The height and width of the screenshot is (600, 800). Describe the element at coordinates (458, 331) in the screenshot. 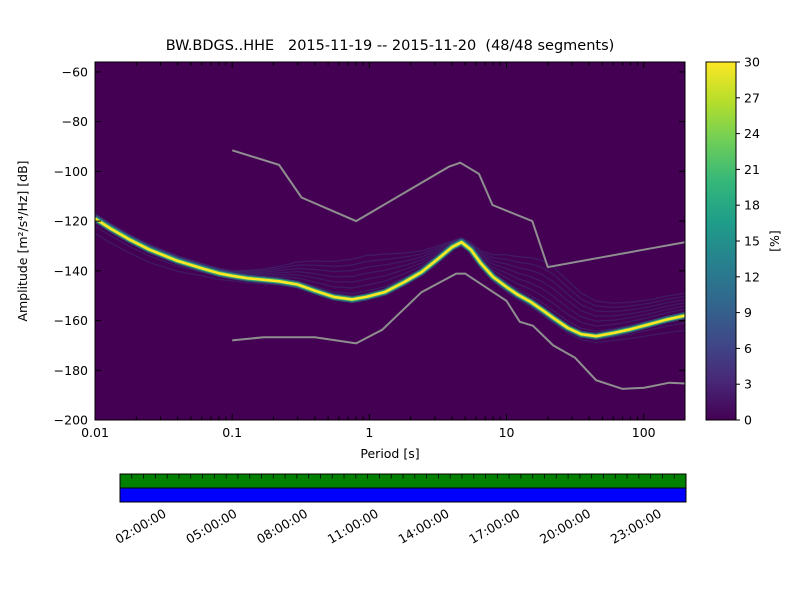

I see `noise-model-low-line` at that location.